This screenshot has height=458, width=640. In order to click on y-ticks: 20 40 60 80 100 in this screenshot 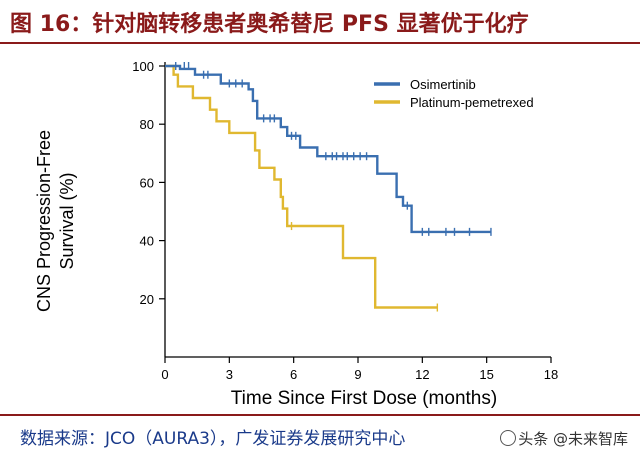, I will do `click(148, 183)`.